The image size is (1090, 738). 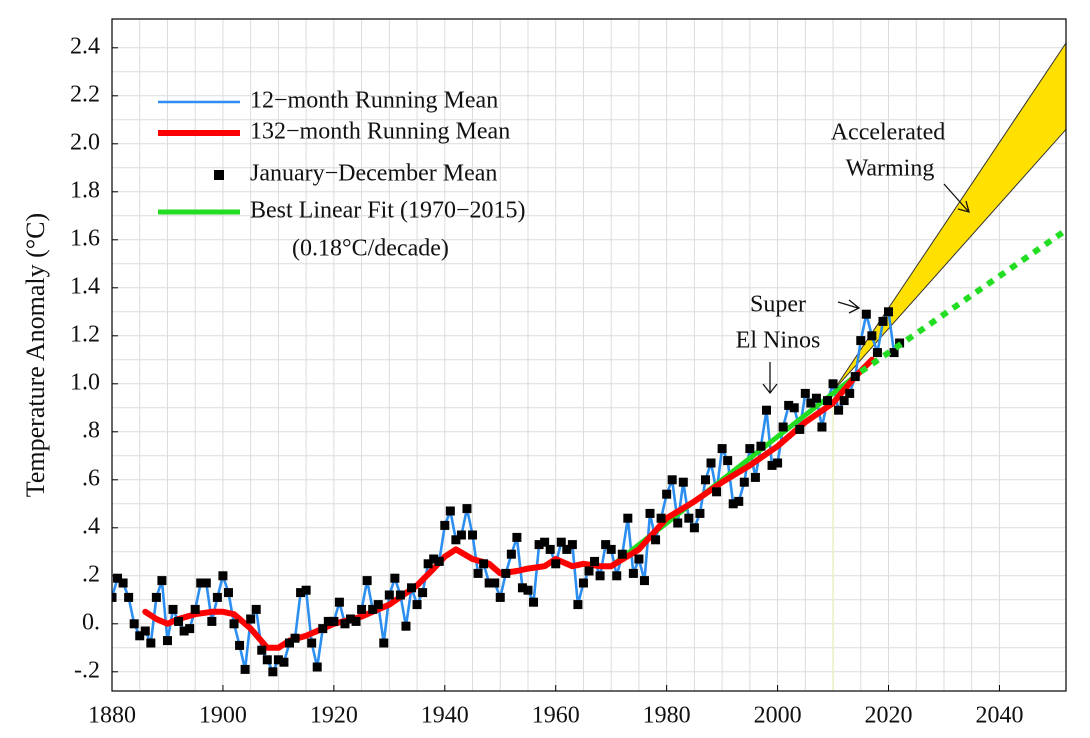 What do you see at coordinates (85, 46) in the screenshot?
I see `y-tick-label: 2.4` at bounding box center [85, 46].